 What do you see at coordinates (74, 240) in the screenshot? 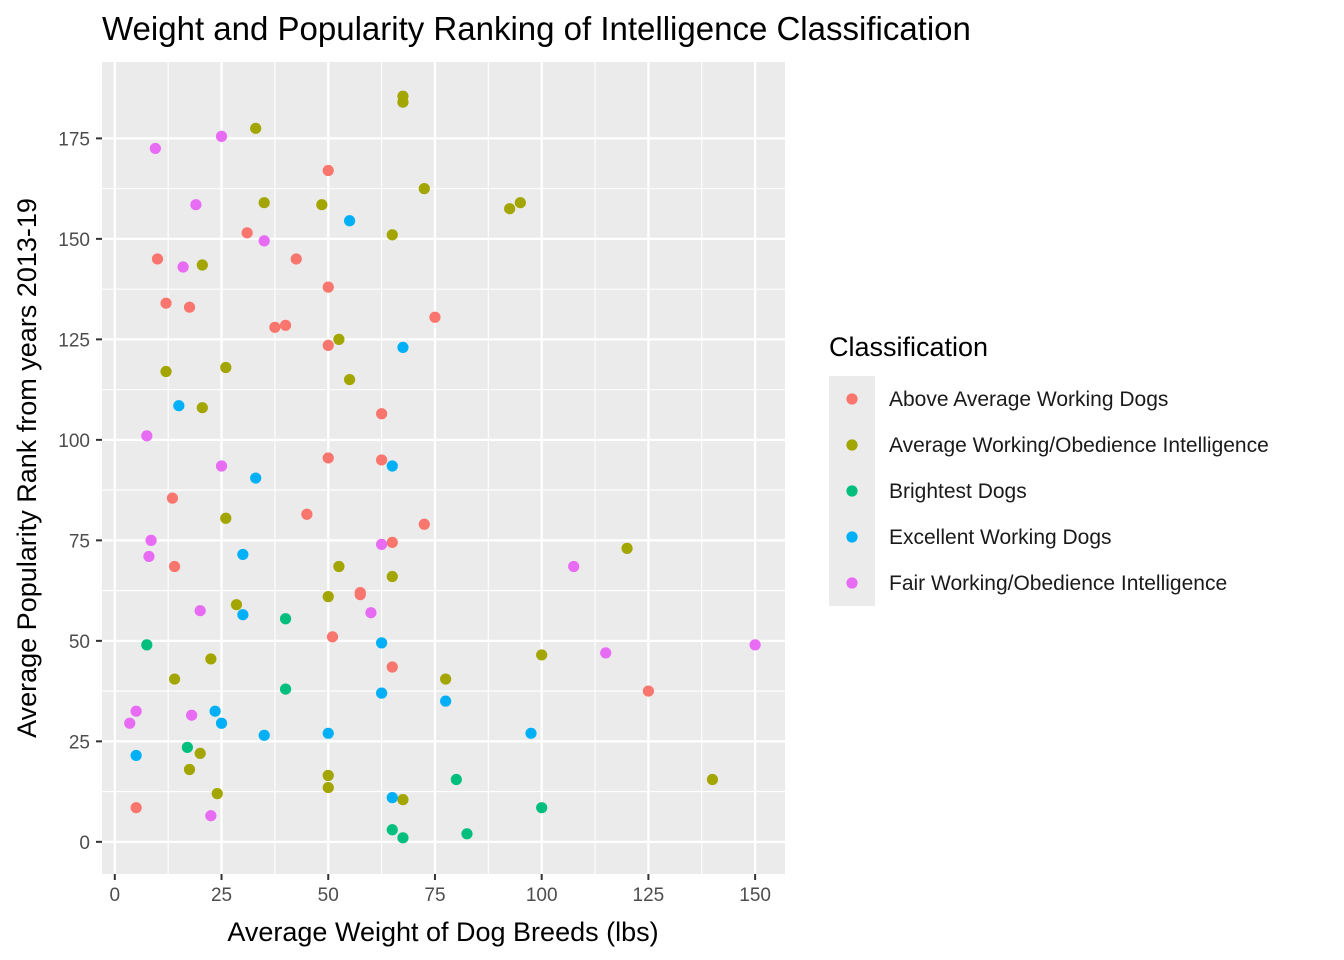
I see `y-tick-label: 150` at bounding box center [74, 240].